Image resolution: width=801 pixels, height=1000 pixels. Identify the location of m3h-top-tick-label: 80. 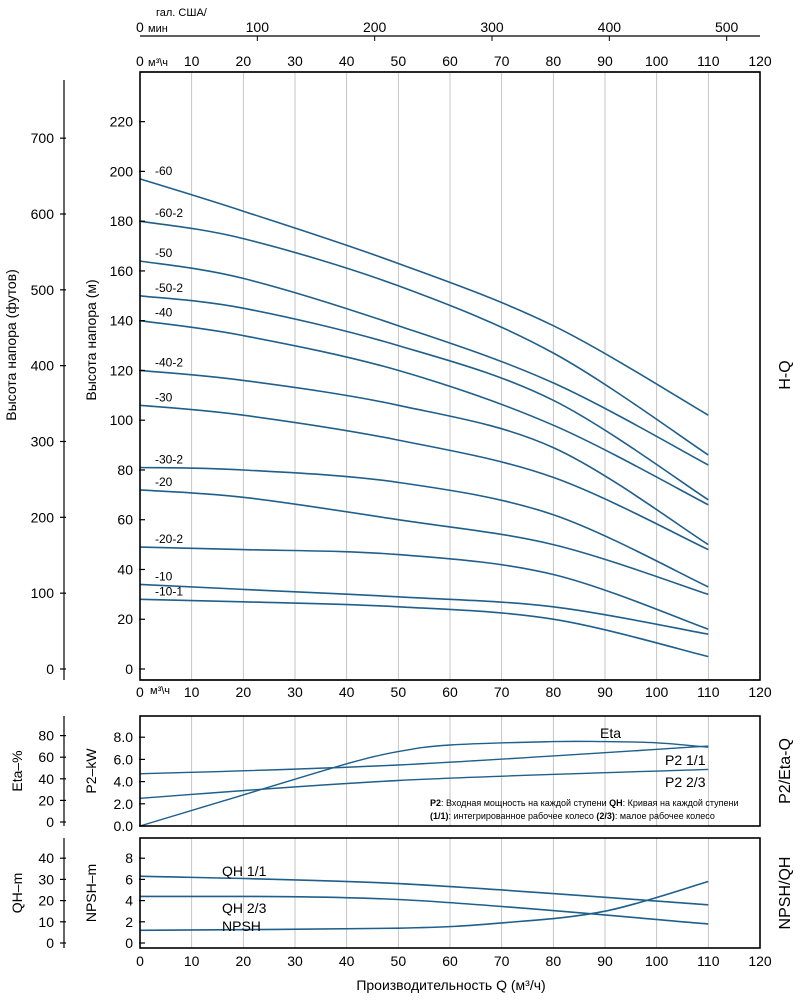
(554, 61).